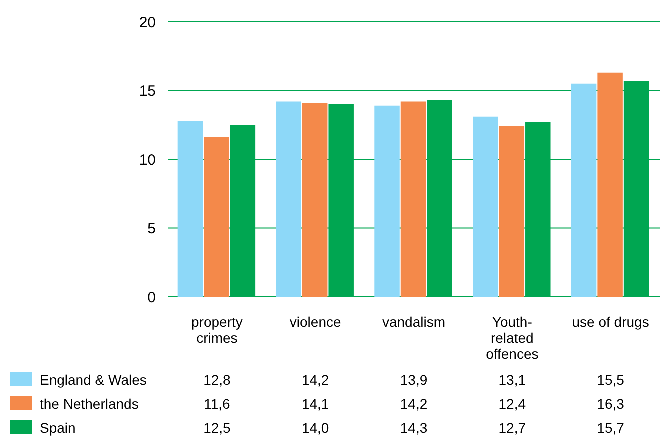 Image resolution: width=665 pixels, height=438 pixels. I want to click on data-label: 12,8, so click(218, 380).